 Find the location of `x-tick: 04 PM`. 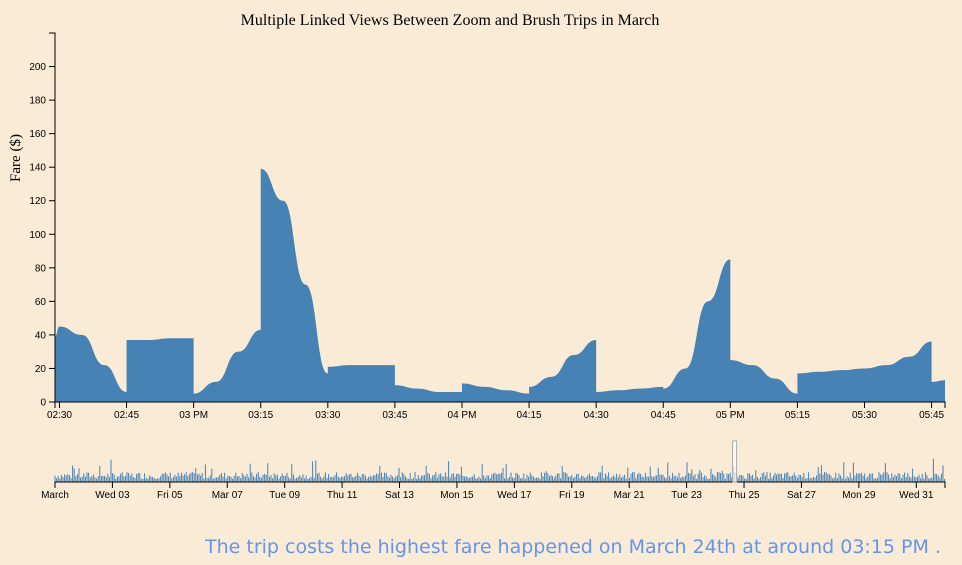

x-tick: 04 PM is located at coordinates (462, 411).